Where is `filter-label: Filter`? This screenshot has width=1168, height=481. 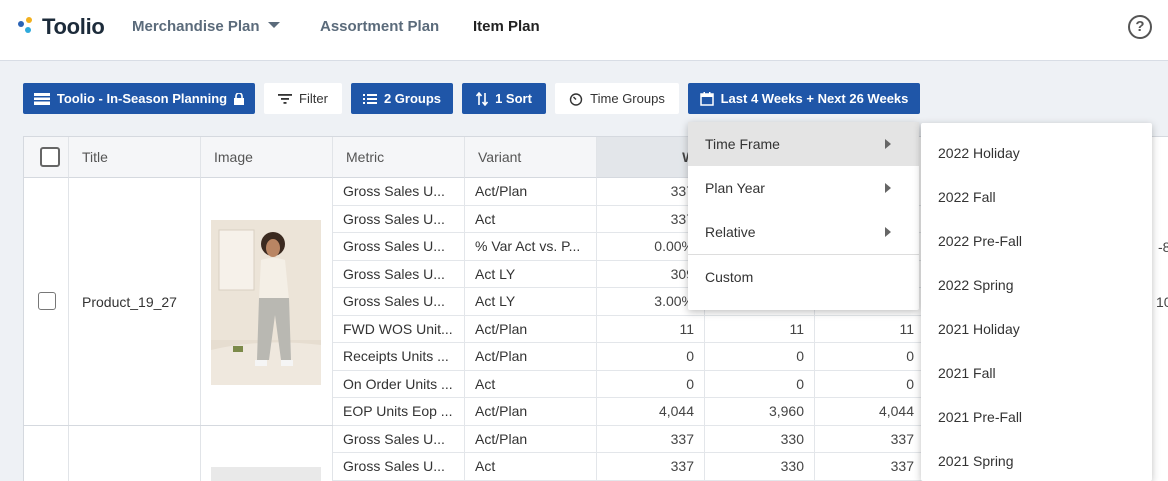
filter-label: Filter is located at coordinates (313, 98).